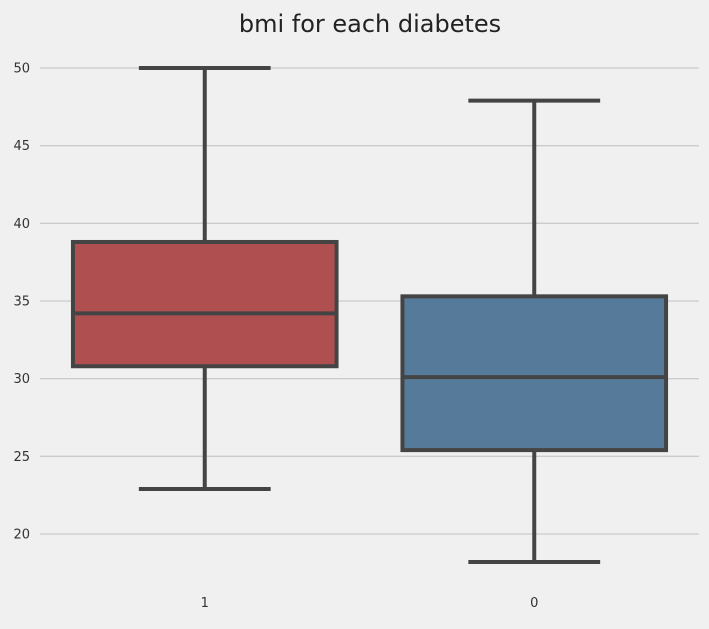 The height and width of the screenshot is (629, 709). I want to click on y-tick-label: 35, so click(21, 302).